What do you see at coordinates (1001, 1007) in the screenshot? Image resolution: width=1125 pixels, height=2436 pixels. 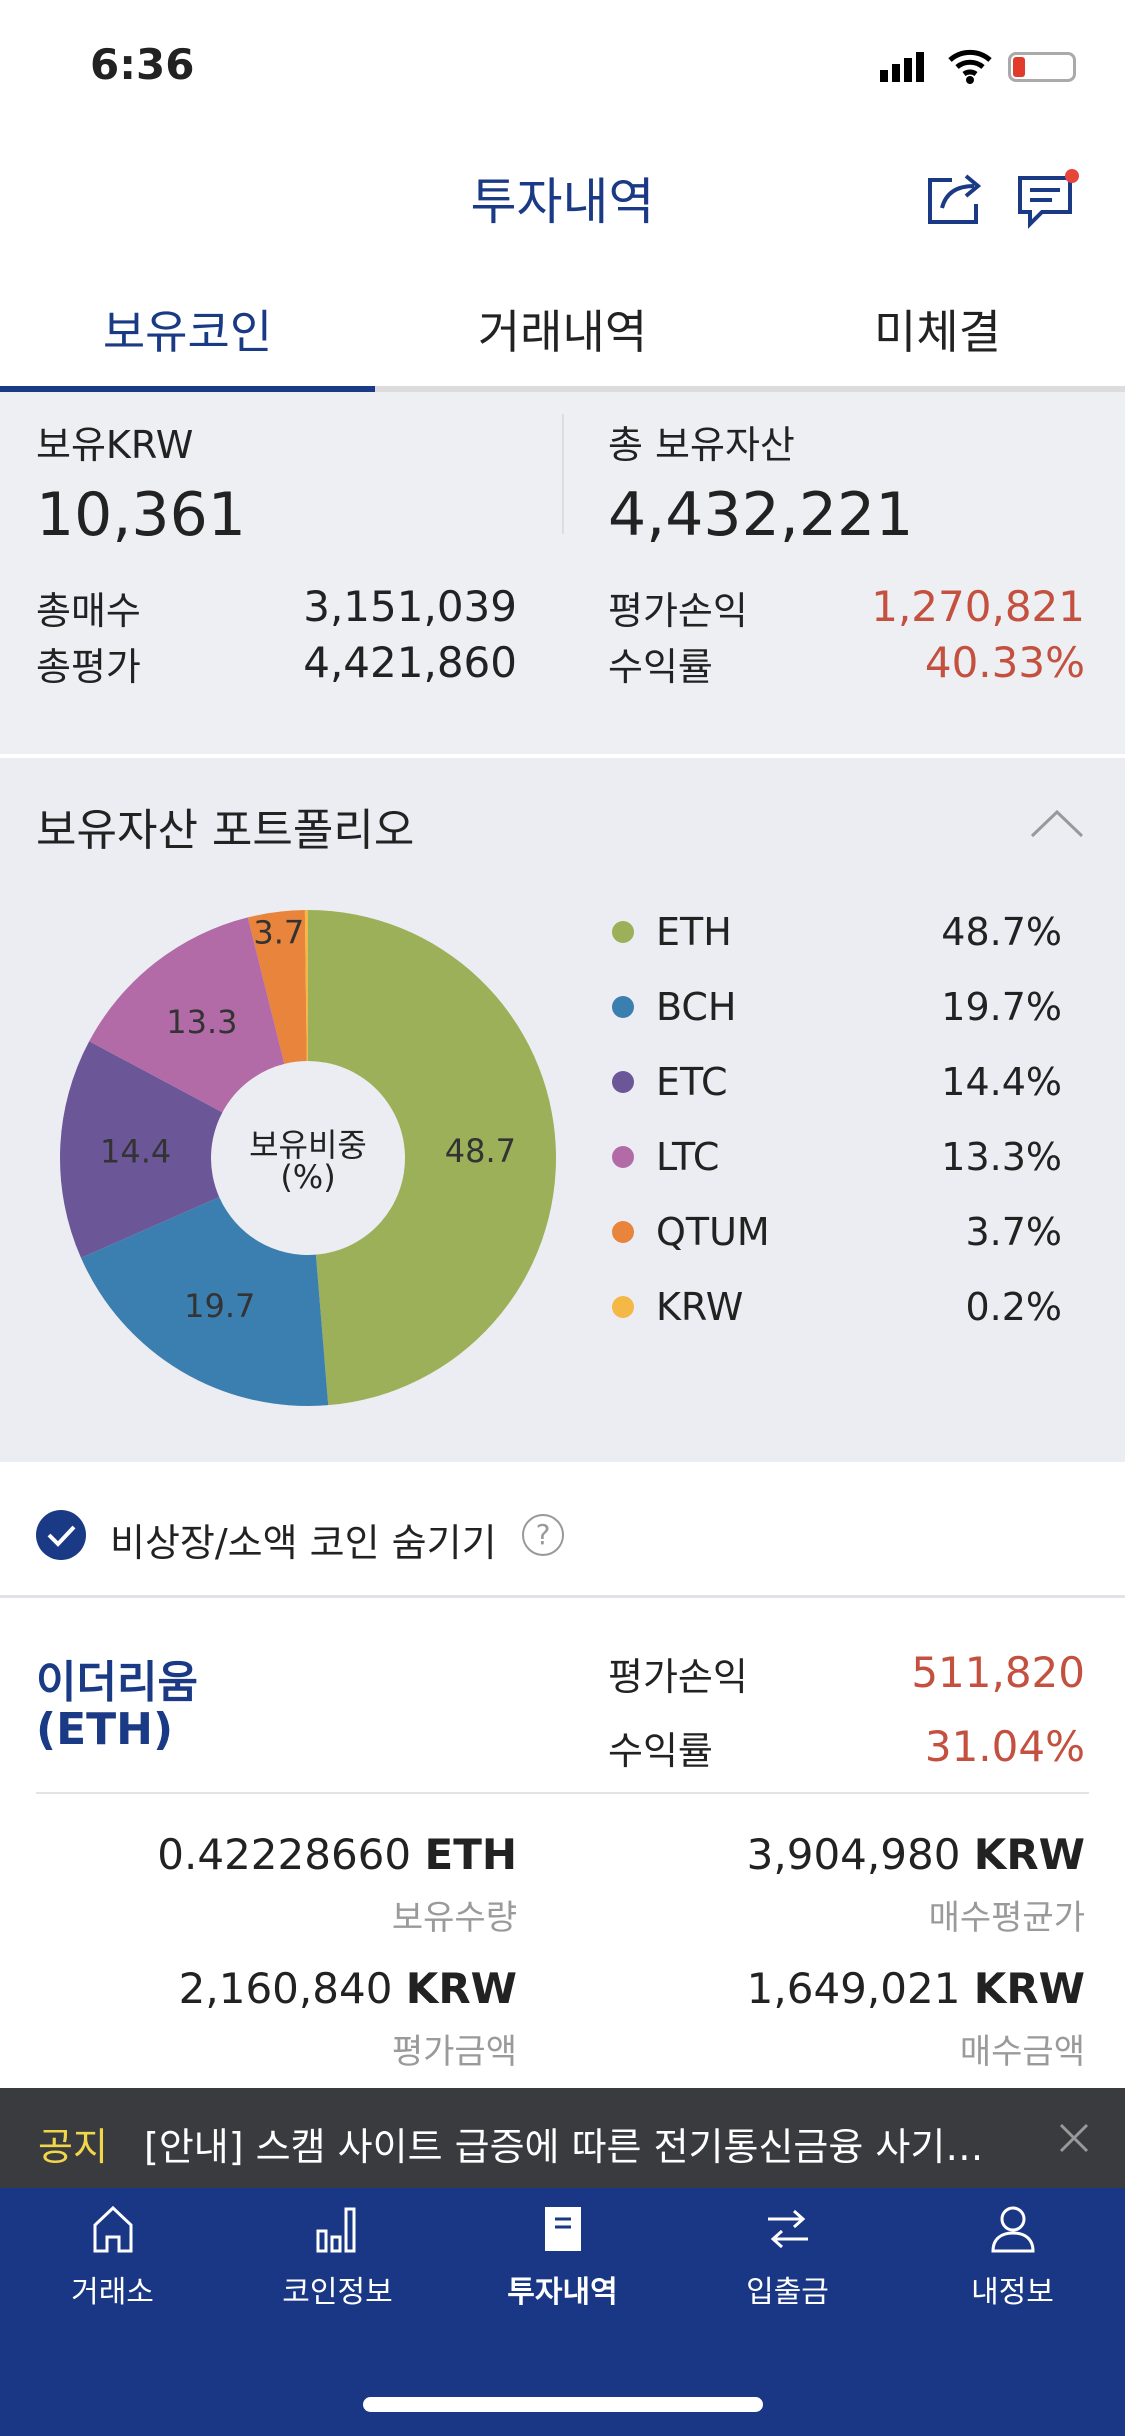 I see `legend-percent: 19.7%` at bounding box center [1001, 1007].